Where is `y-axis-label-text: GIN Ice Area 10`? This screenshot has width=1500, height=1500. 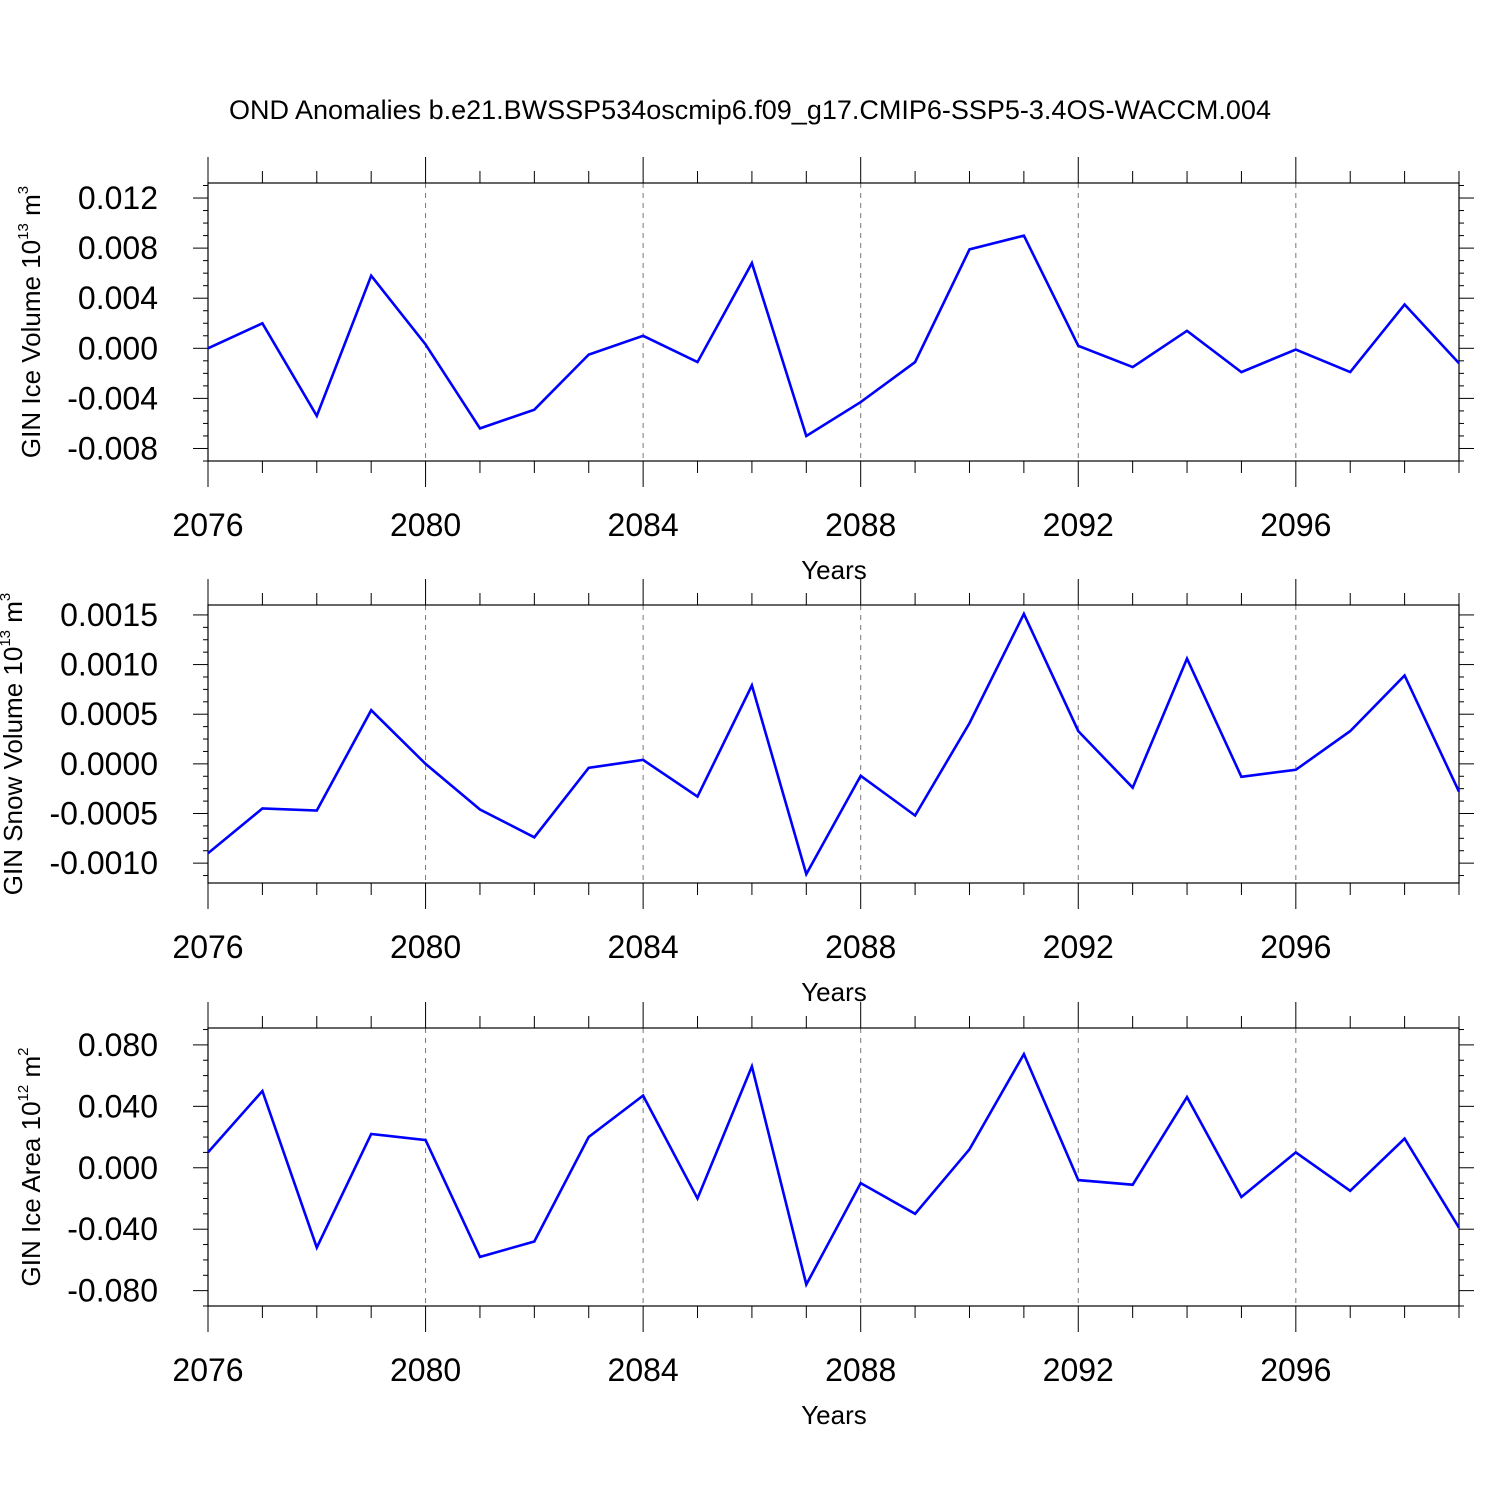 y-axis-label-text: GIN Ice Area 10 is located at coordinates (31, 1193).